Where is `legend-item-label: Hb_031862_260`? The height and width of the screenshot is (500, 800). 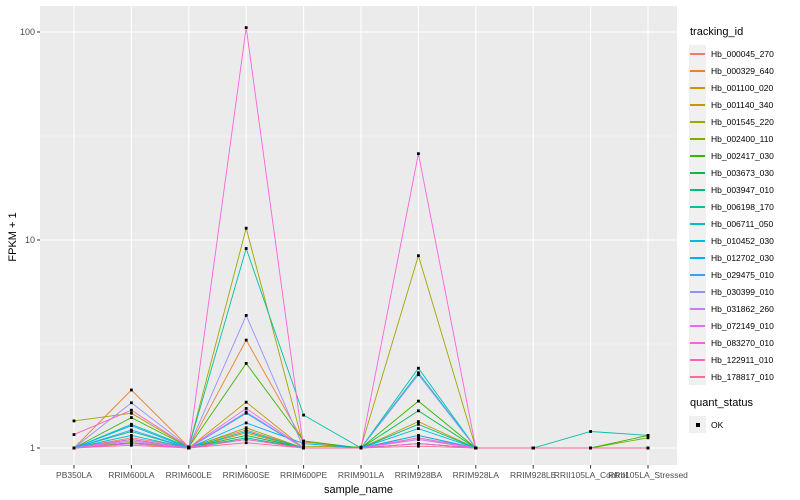 legend-item-label: Hb_031862_260 is located at coordinates (742, 308).